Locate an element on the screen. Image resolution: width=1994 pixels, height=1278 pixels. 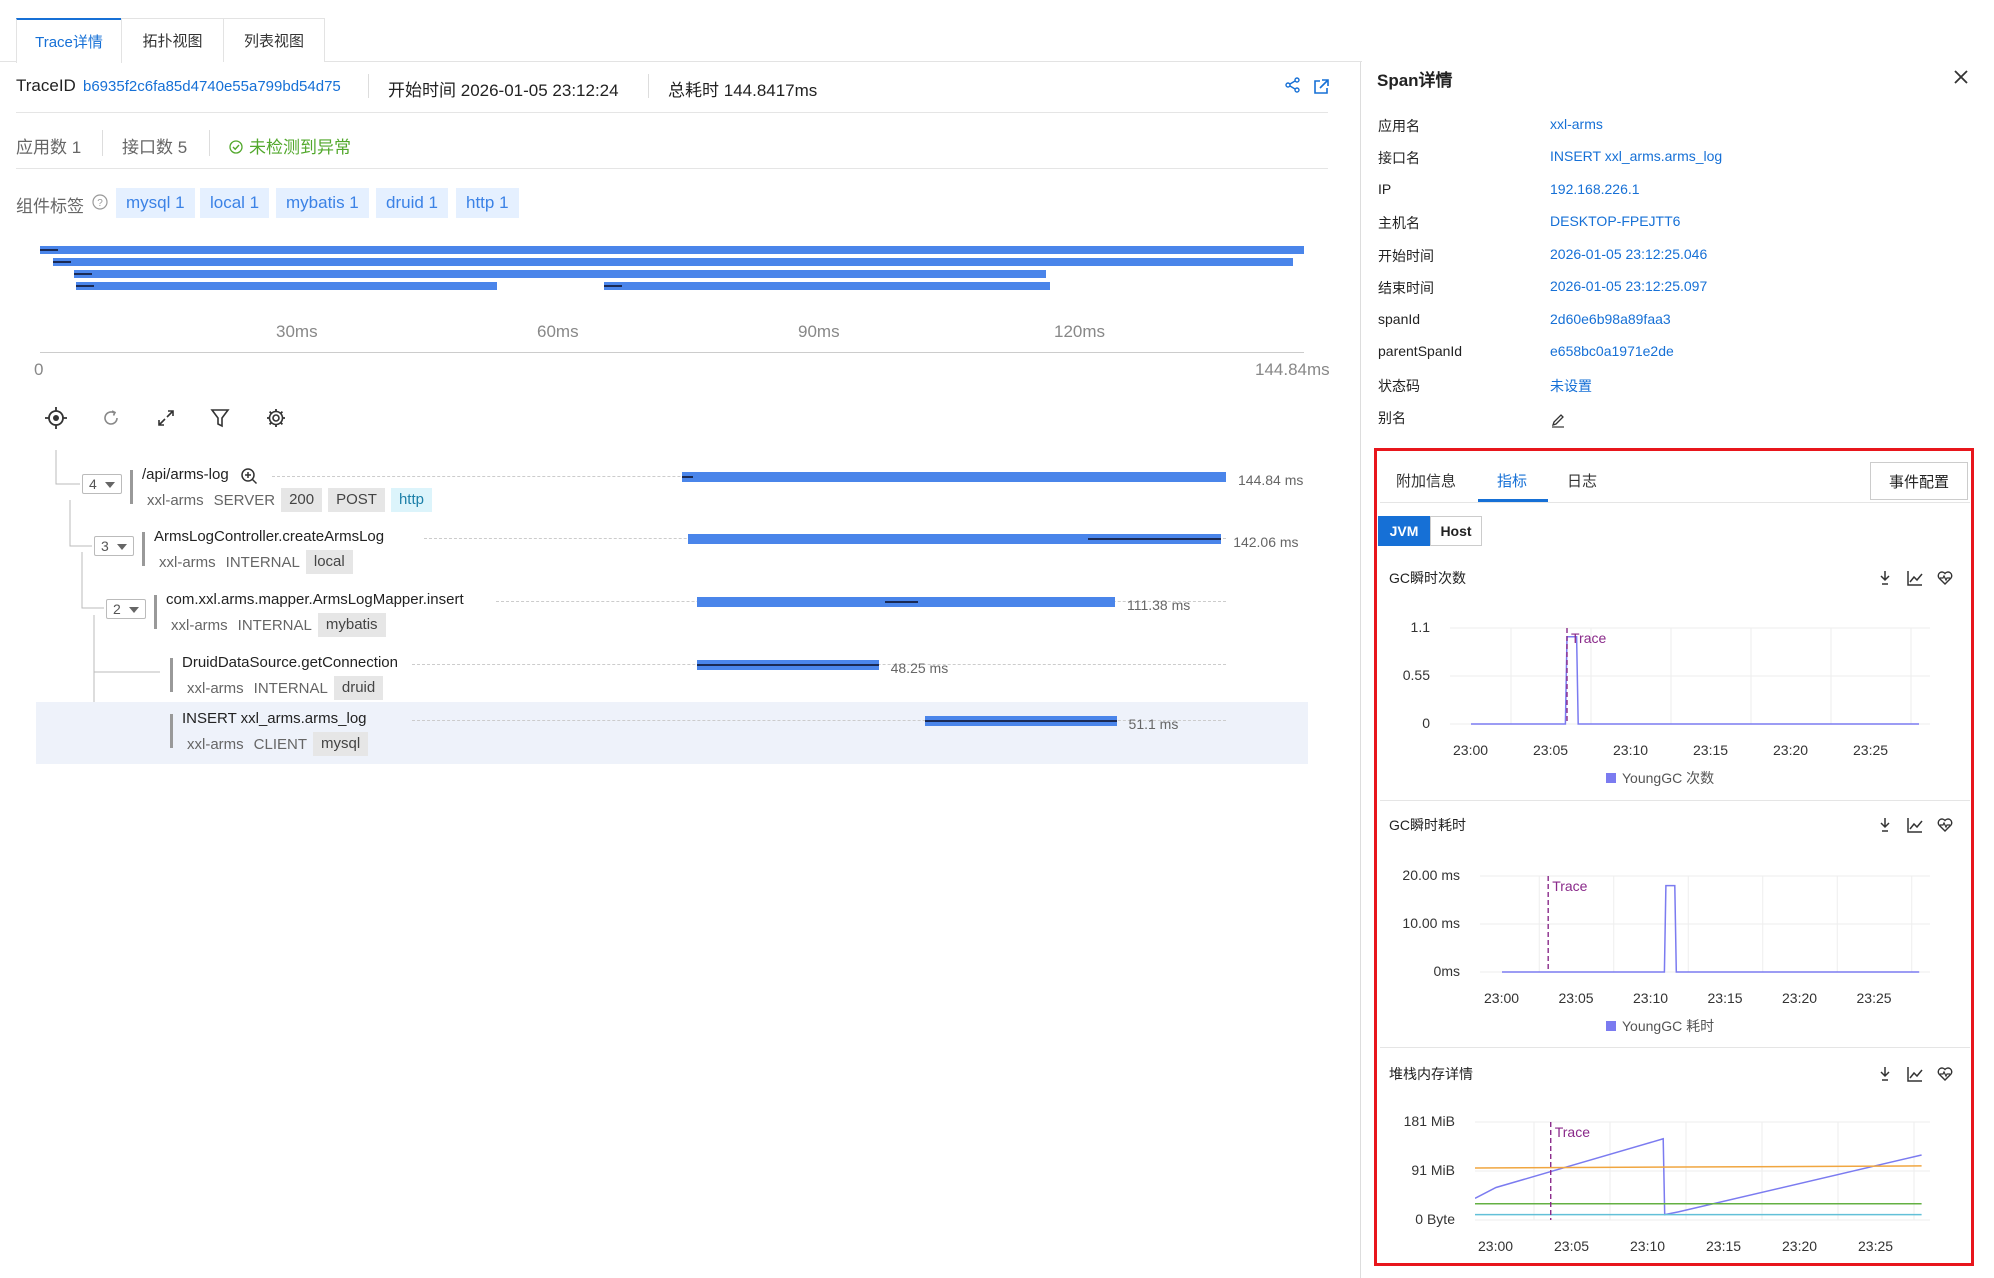
timeline-start: 0 is located at coordinates (39, 369).